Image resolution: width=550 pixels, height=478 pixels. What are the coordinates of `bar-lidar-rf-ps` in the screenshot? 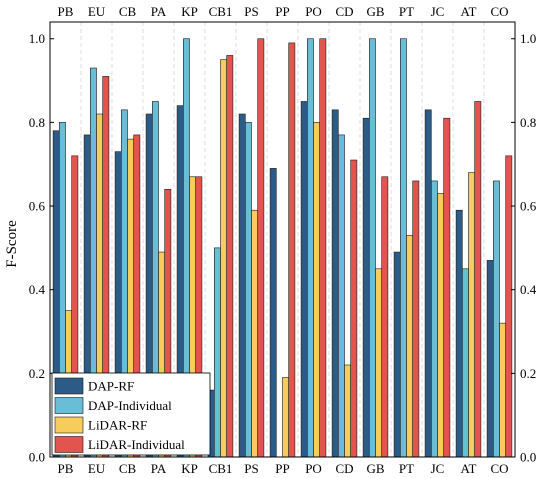 It's located at (254, 333).